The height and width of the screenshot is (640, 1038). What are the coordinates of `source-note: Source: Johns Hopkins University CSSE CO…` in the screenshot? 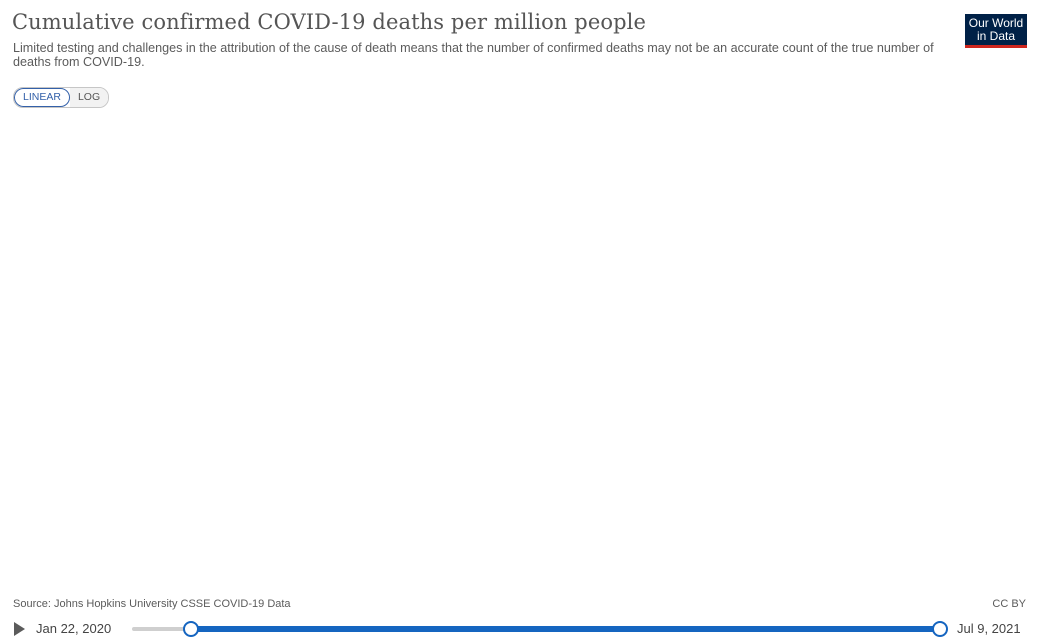 It's located at (152, 604).